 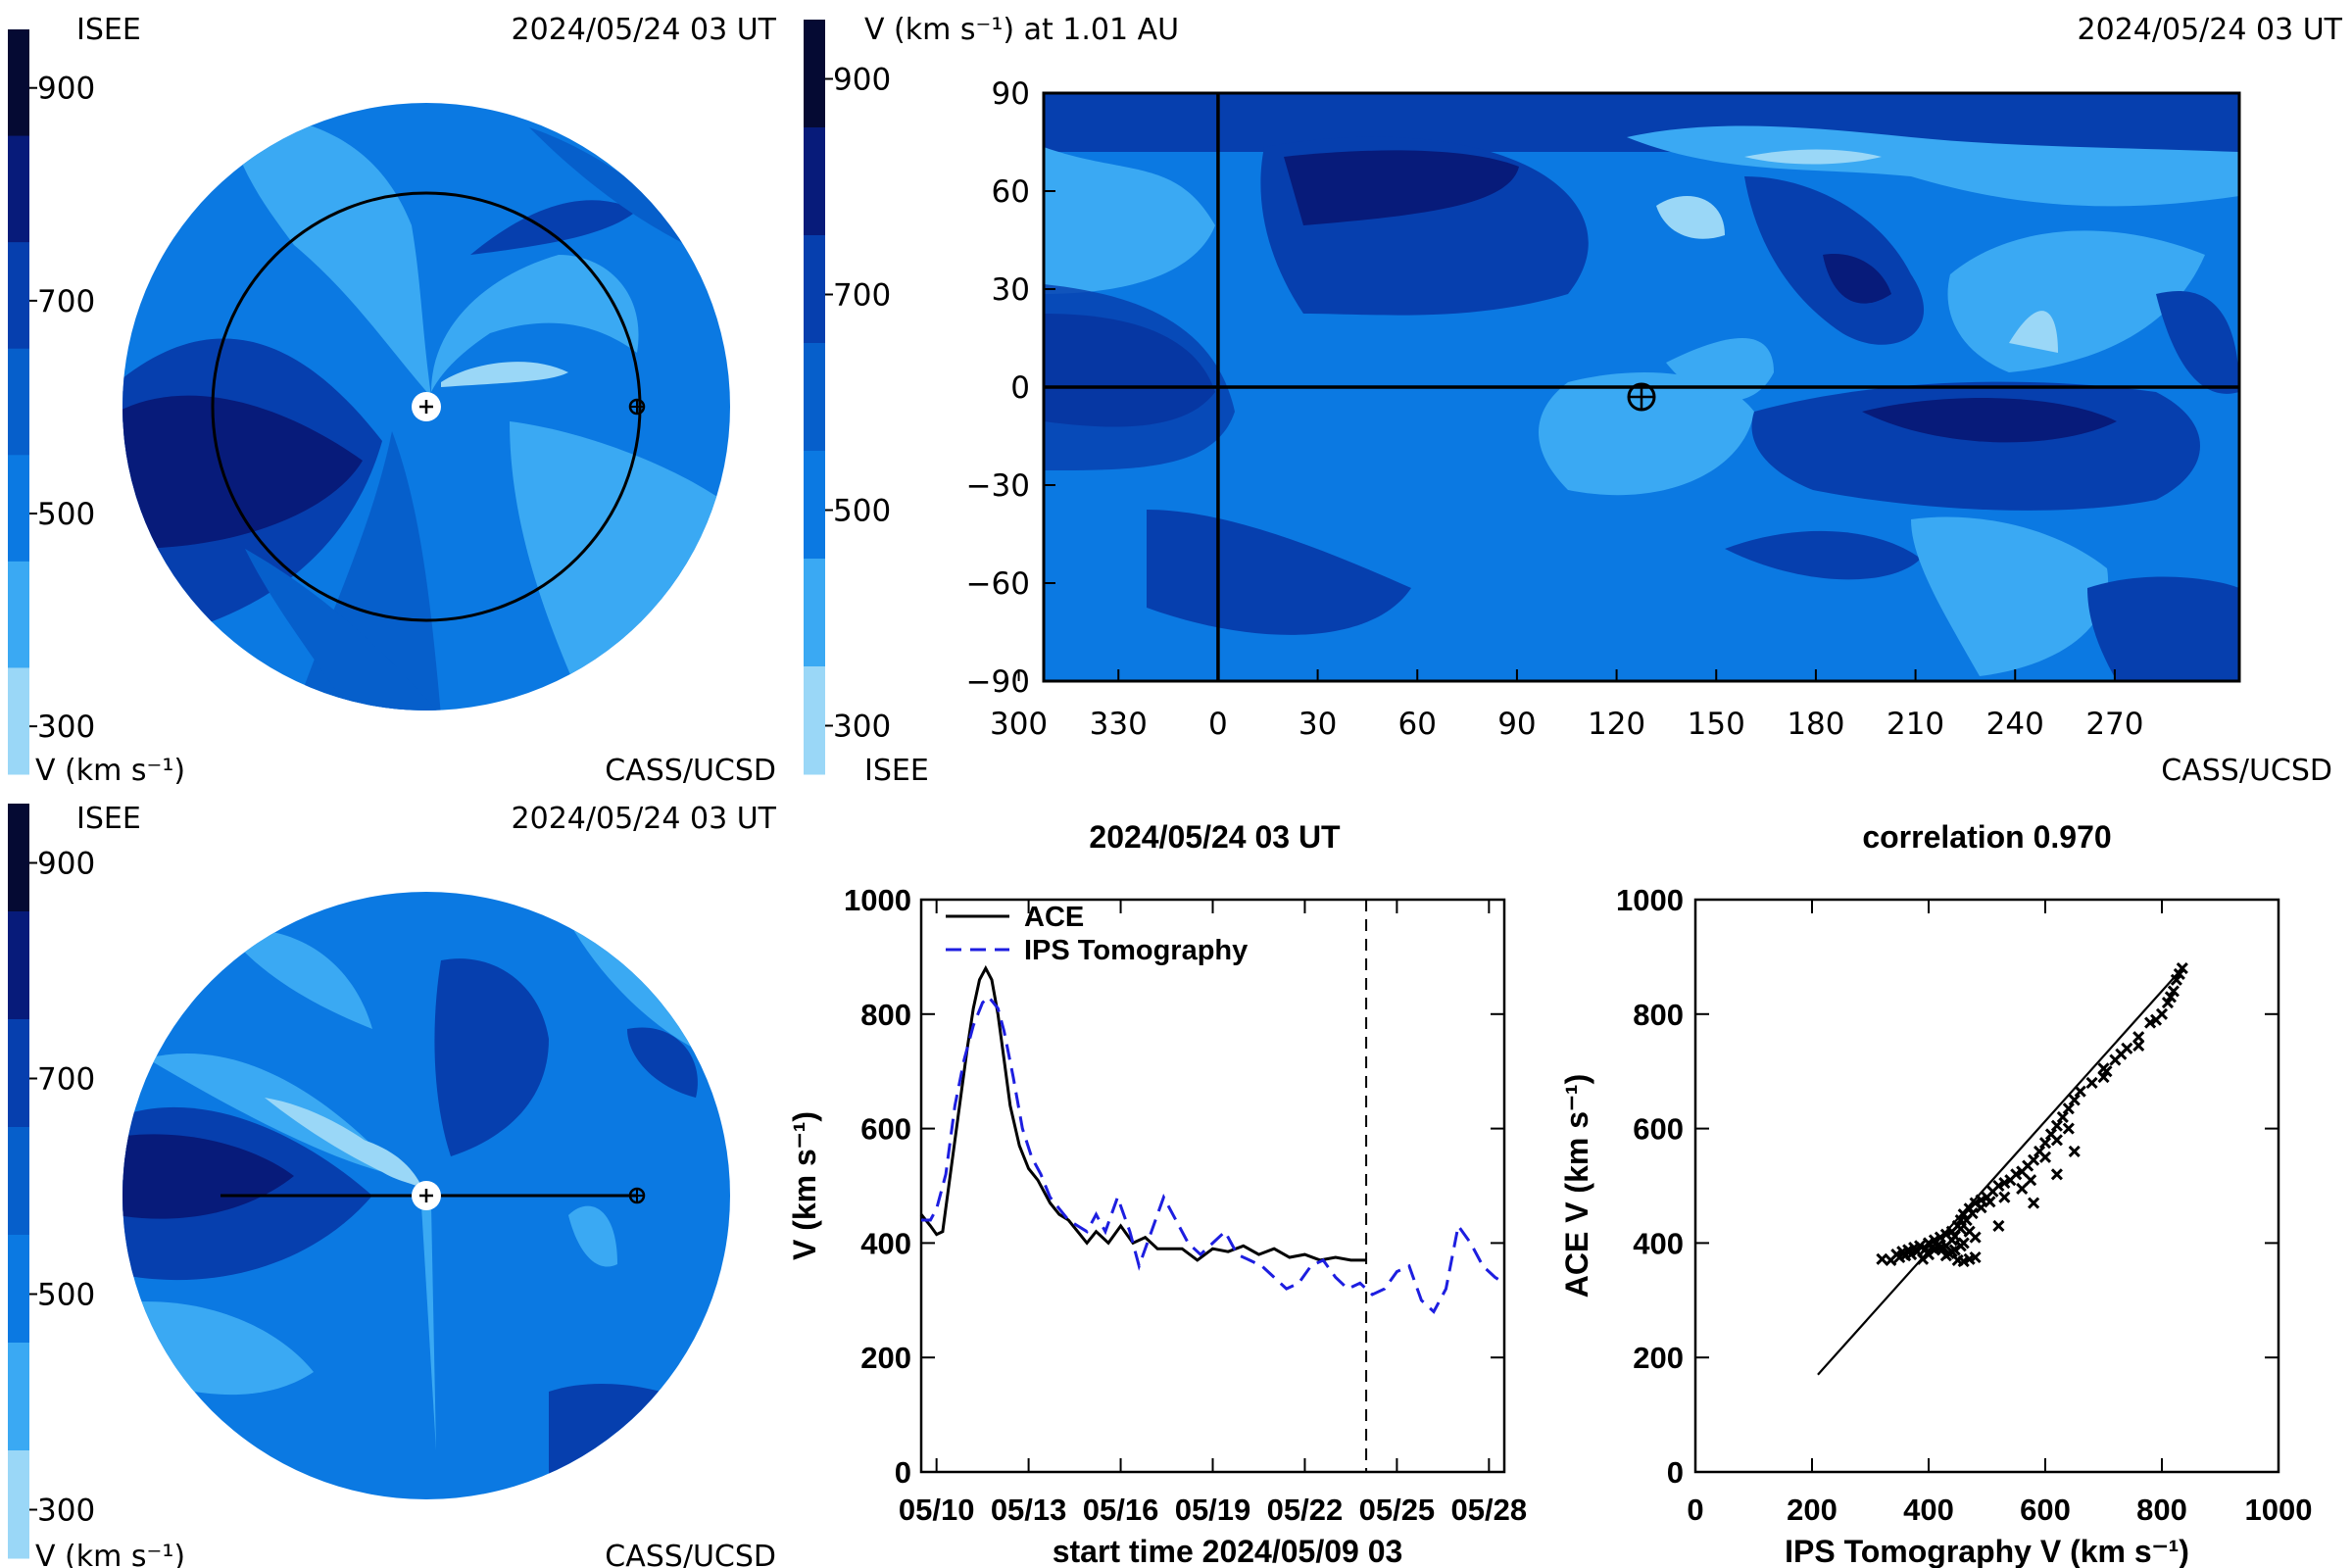 What do you see at coordinates (66, 514) in the screenshot?
I see `colorbar-tl-tick-label: 500` at bounding box center [66, 514].